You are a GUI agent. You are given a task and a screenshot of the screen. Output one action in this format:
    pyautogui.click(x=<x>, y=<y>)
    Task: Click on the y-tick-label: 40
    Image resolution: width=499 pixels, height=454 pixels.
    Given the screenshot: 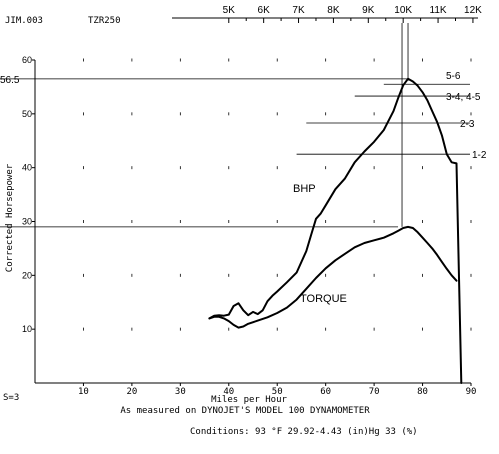 What is the action you would take?
    pyautogui.click(x=27, y=168)
    